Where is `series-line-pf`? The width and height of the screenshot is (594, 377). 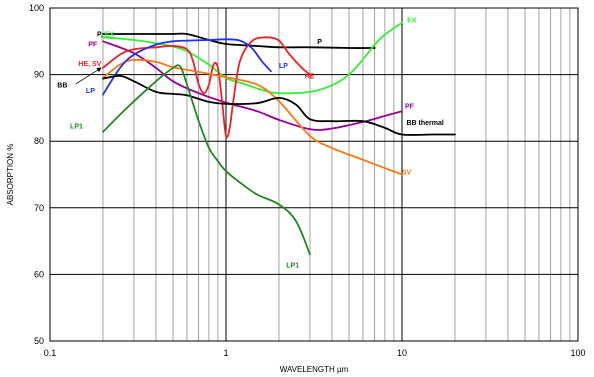
series-line-pf is located at coordinates (252, 85).